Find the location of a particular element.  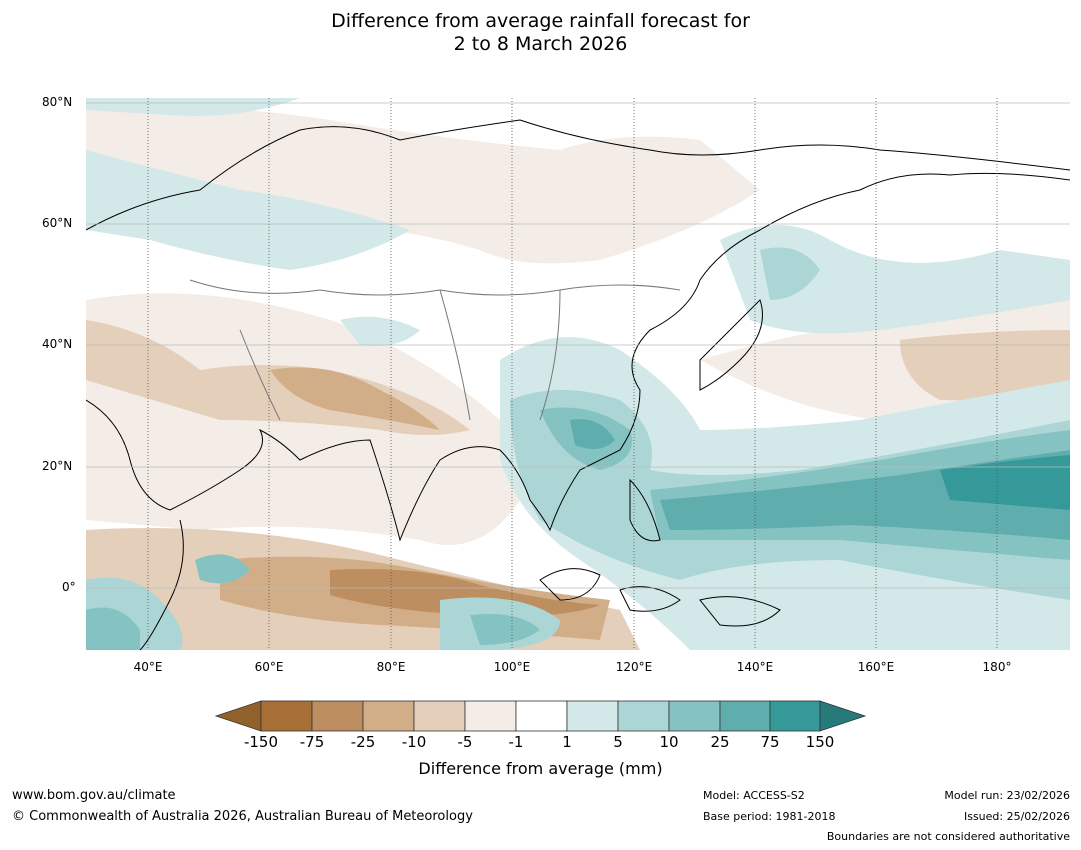

lon-label: 40°E is located at coordinates (148, 667).